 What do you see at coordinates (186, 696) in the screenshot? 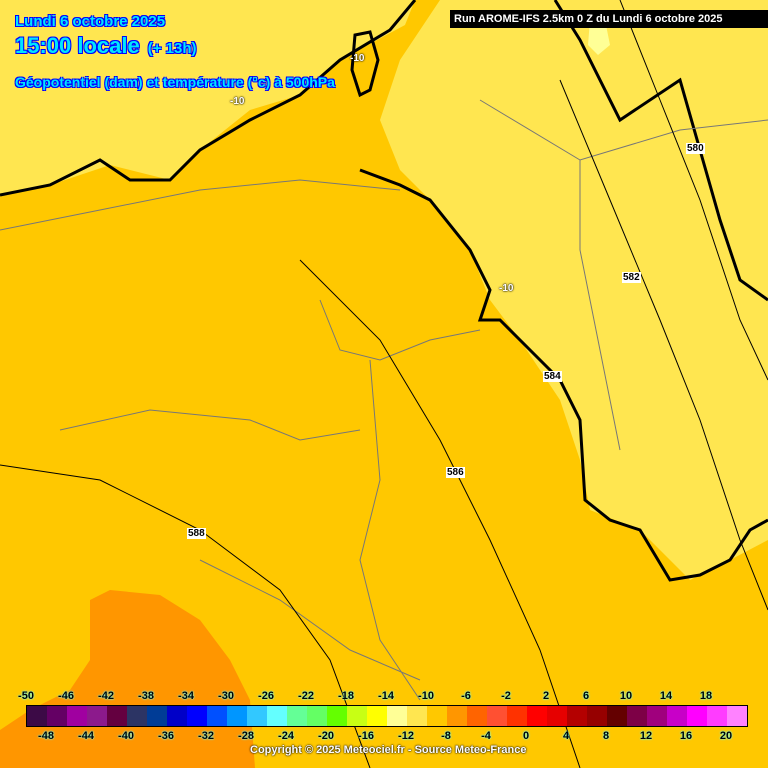
I see `color-scale-tick-label: -34` at bounding box center [186, 696].